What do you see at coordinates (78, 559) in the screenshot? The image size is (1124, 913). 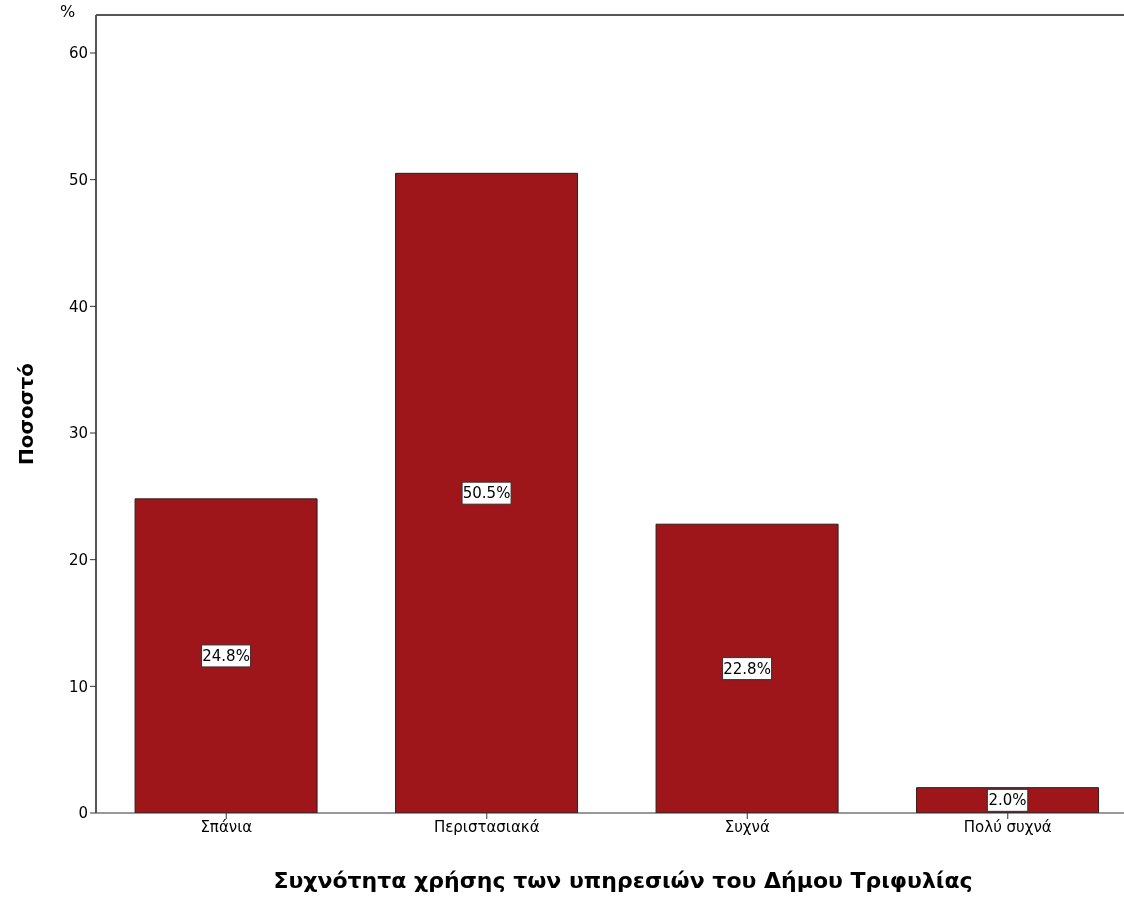 I see `y-tick-label: 20` at bounding box center [78, 559].